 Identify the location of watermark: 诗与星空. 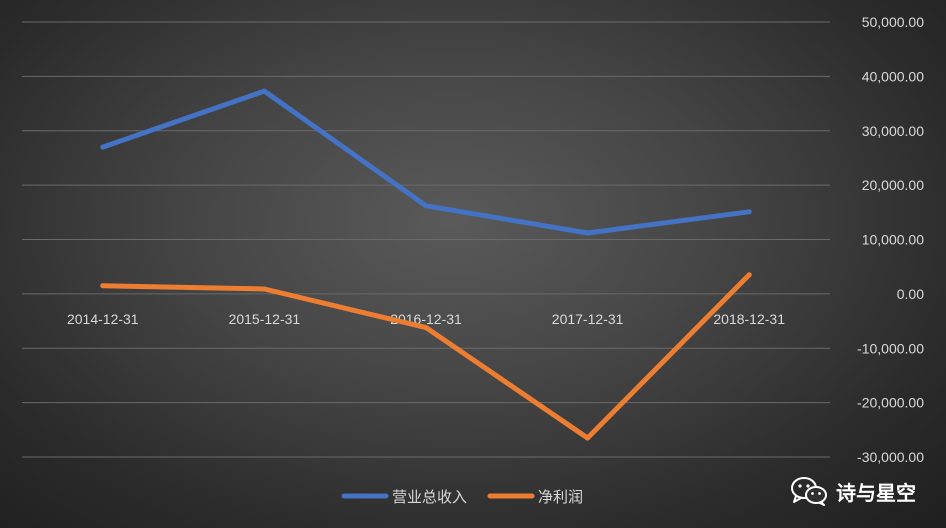
(853, 491).